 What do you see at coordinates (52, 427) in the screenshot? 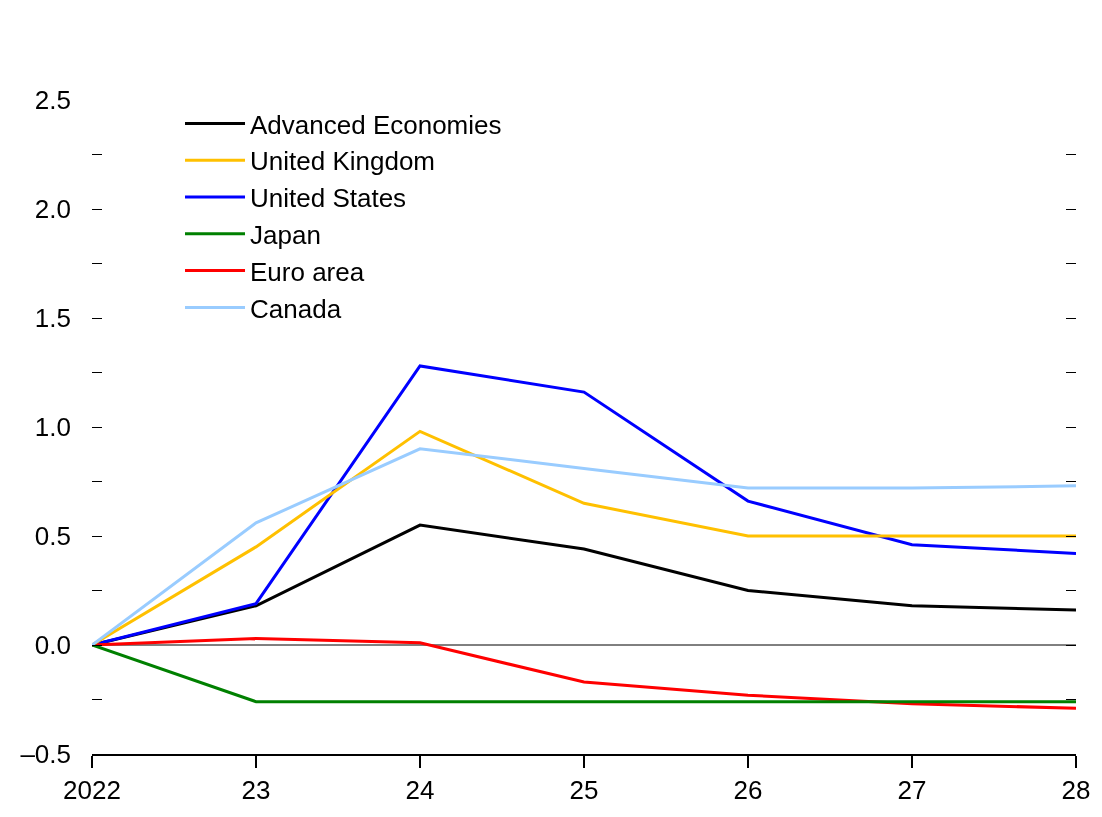
I see `y-tick-label: 1.0` at bounding box center [52, 427].